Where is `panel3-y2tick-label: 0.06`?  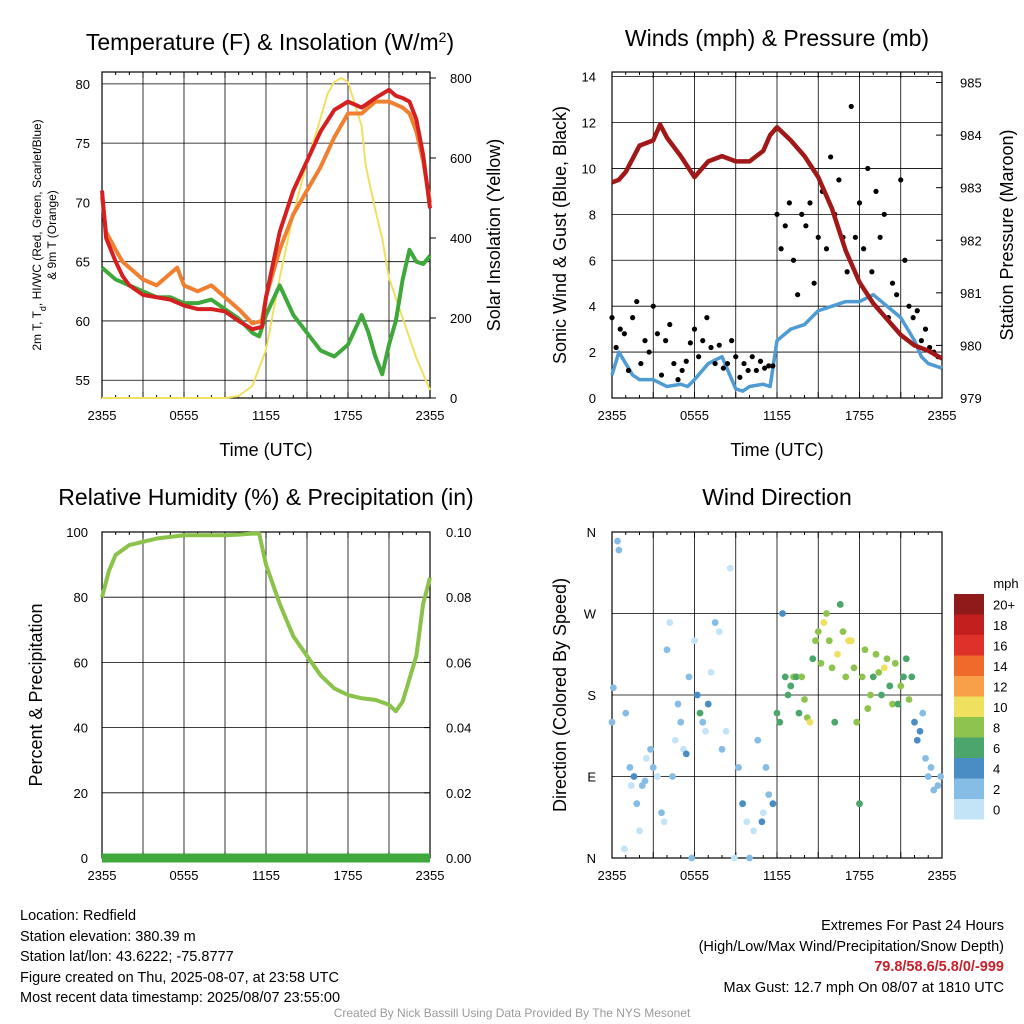
panel3-y2tick-label: 0.06 is located at coordinates (458, 662).